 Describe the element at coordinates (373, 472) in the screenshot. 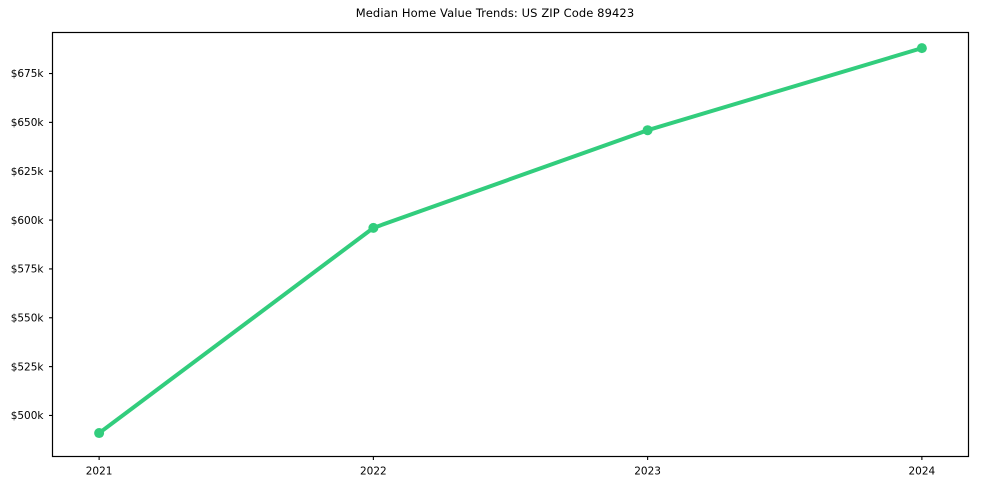

I see `x-axis-tick-label: 2022` at that location.